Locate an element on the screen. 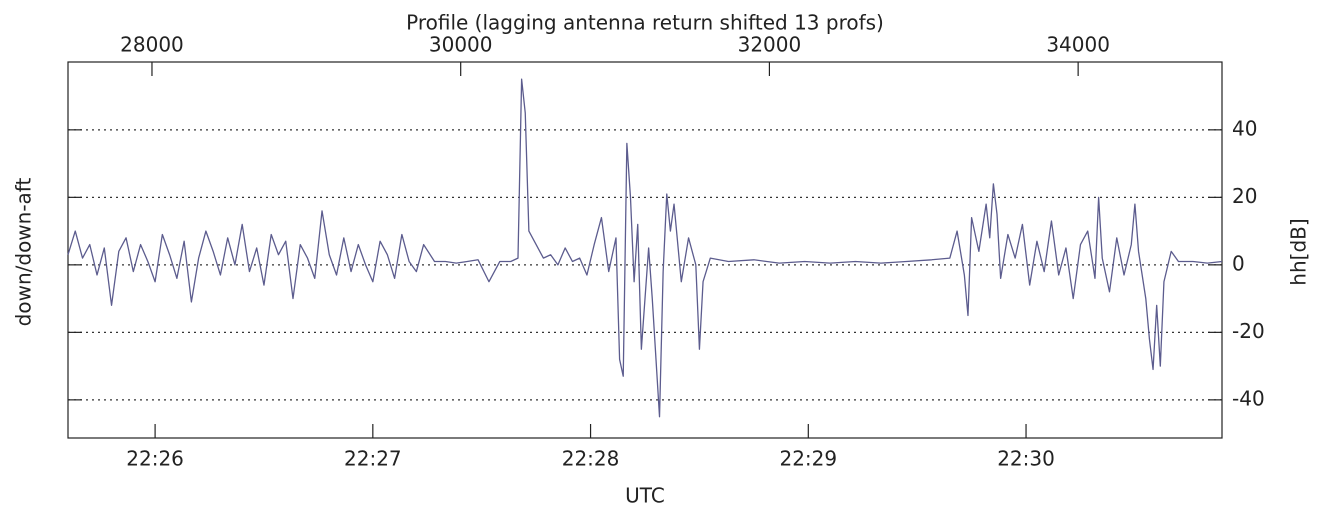 This screenshot has height=514, width=1329. y-tick-label: -40 is located at coordinates (1248, 398).